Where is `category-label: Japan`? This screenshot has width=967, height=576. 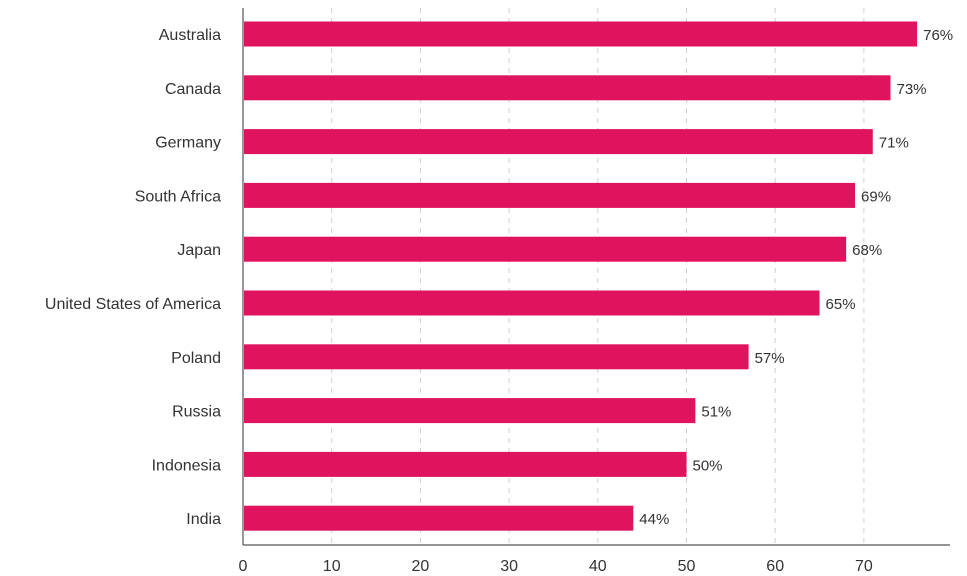
category-label: Japan is located at coordinates (199, 250).